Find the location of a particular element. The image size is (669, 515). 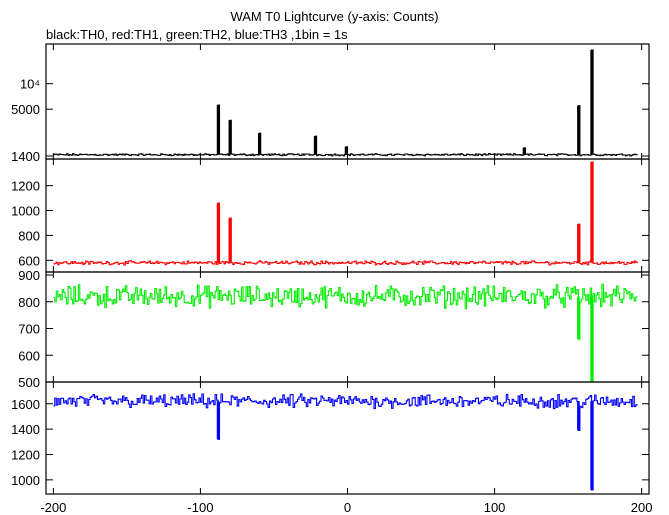

x-tick-label-3: 100 is located at coordinates (495, 507).